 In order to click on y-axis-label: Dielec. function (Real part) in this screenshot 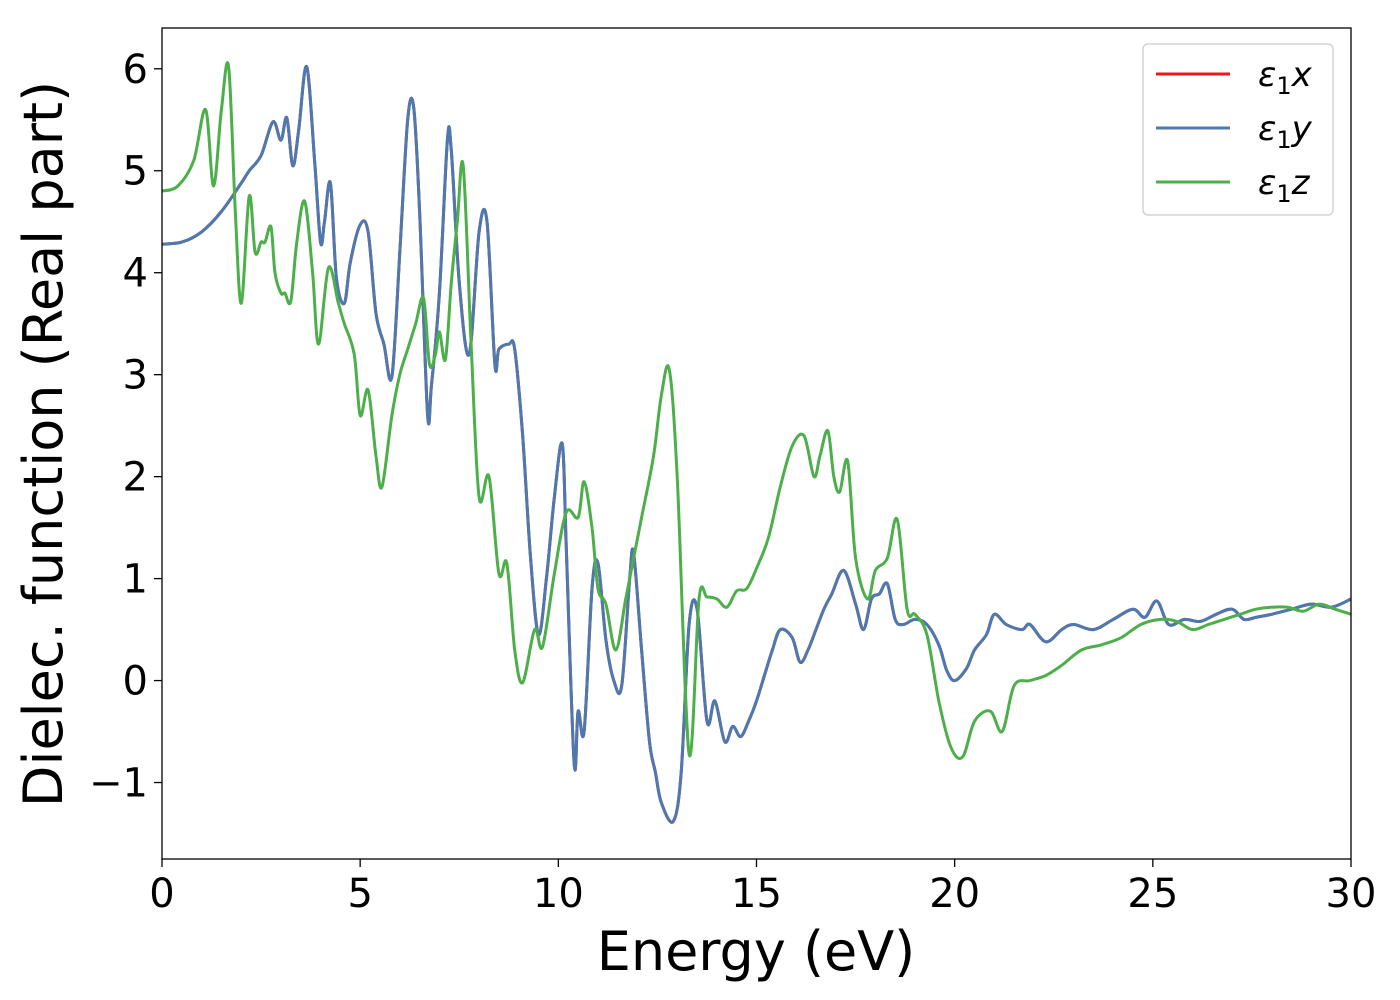, I will do `click(43, 444)`.